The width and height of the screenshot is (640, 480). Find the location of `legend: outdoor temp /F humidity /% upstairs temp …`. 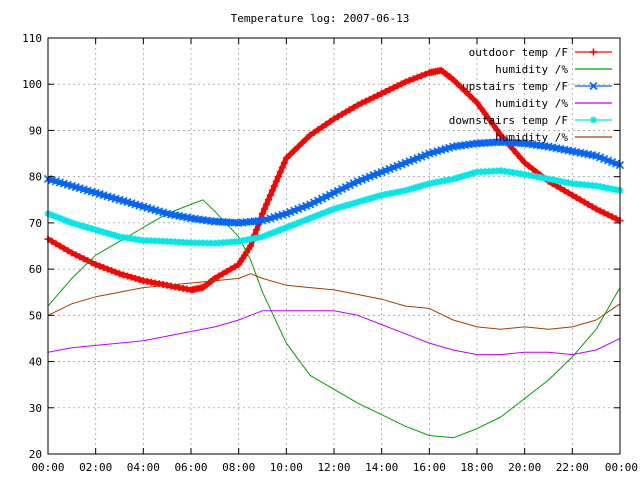

legend: outdoor temp /F humidity /% upstairs temp … is located at coordinates (530, 95).